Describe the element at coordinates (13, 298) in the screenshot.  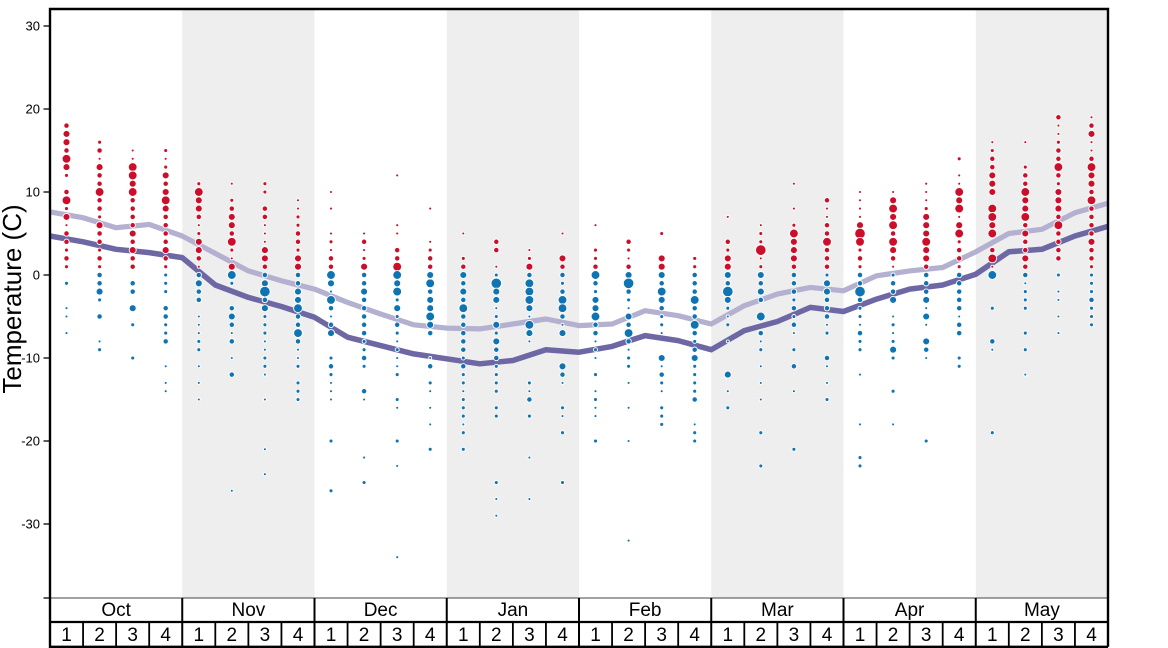
I see `svg-text: Temperature (C)` at that location.